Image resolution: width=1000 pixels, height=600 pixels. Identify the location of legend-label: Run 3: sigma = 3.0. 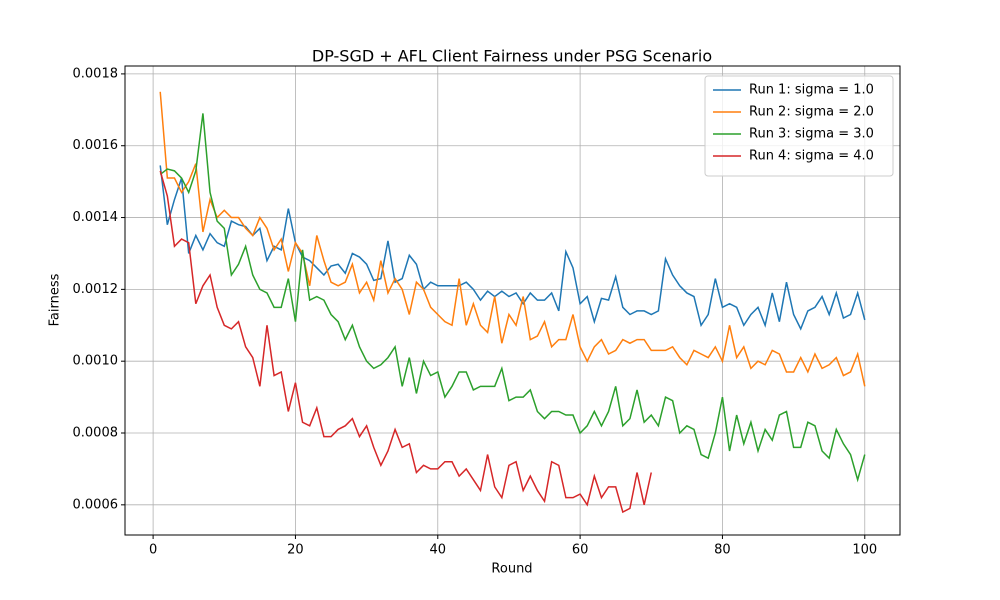
(811, 134).